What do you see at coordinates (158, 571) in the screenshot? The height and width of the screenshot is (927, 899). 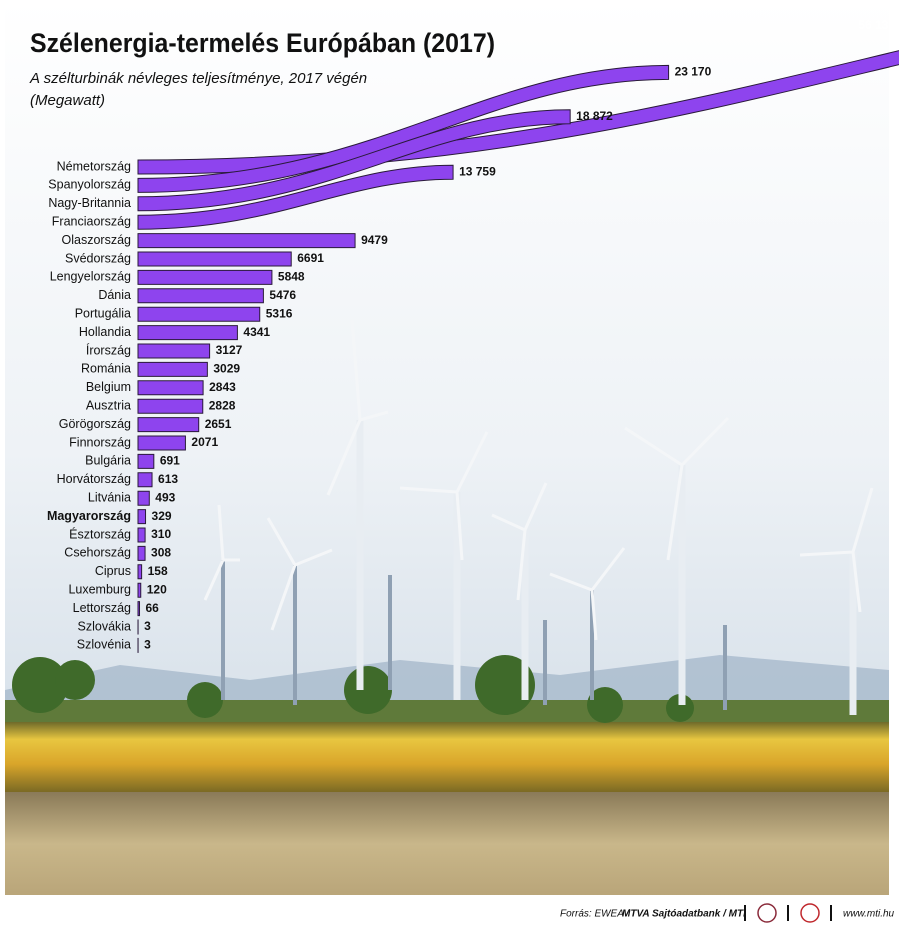 I see `value-label: 158` at bounding box center [158, 571].